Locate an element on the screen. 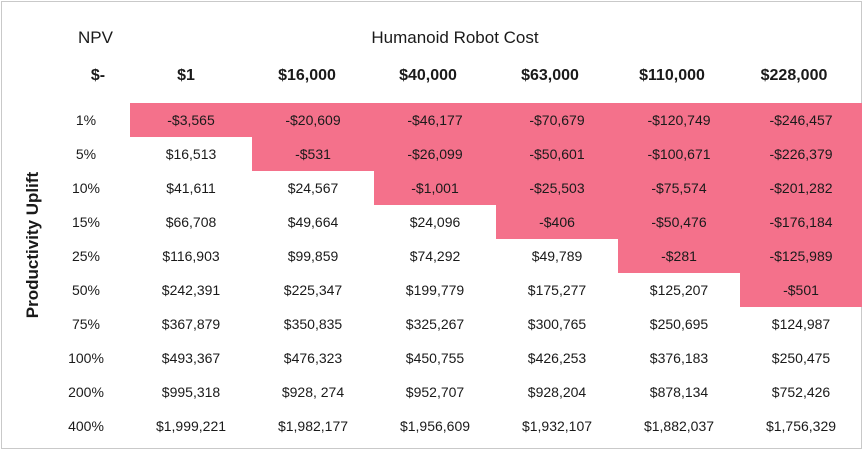 This screenshot has width=865, height=452. table-cell: -$125,989 is located at coordinates (801, 256).